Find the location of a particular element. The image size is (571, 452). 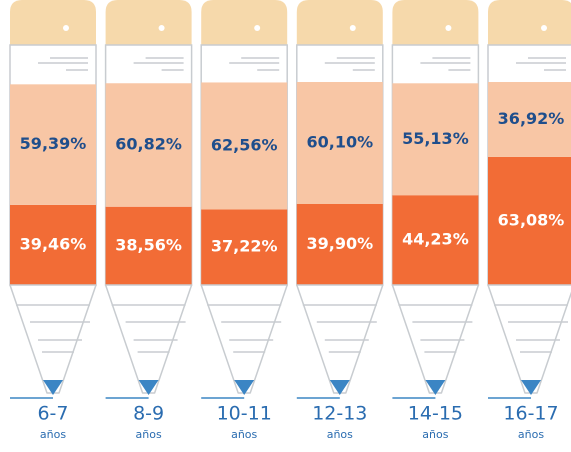

value-label: 60,10% is located at coordinates (339, 142).